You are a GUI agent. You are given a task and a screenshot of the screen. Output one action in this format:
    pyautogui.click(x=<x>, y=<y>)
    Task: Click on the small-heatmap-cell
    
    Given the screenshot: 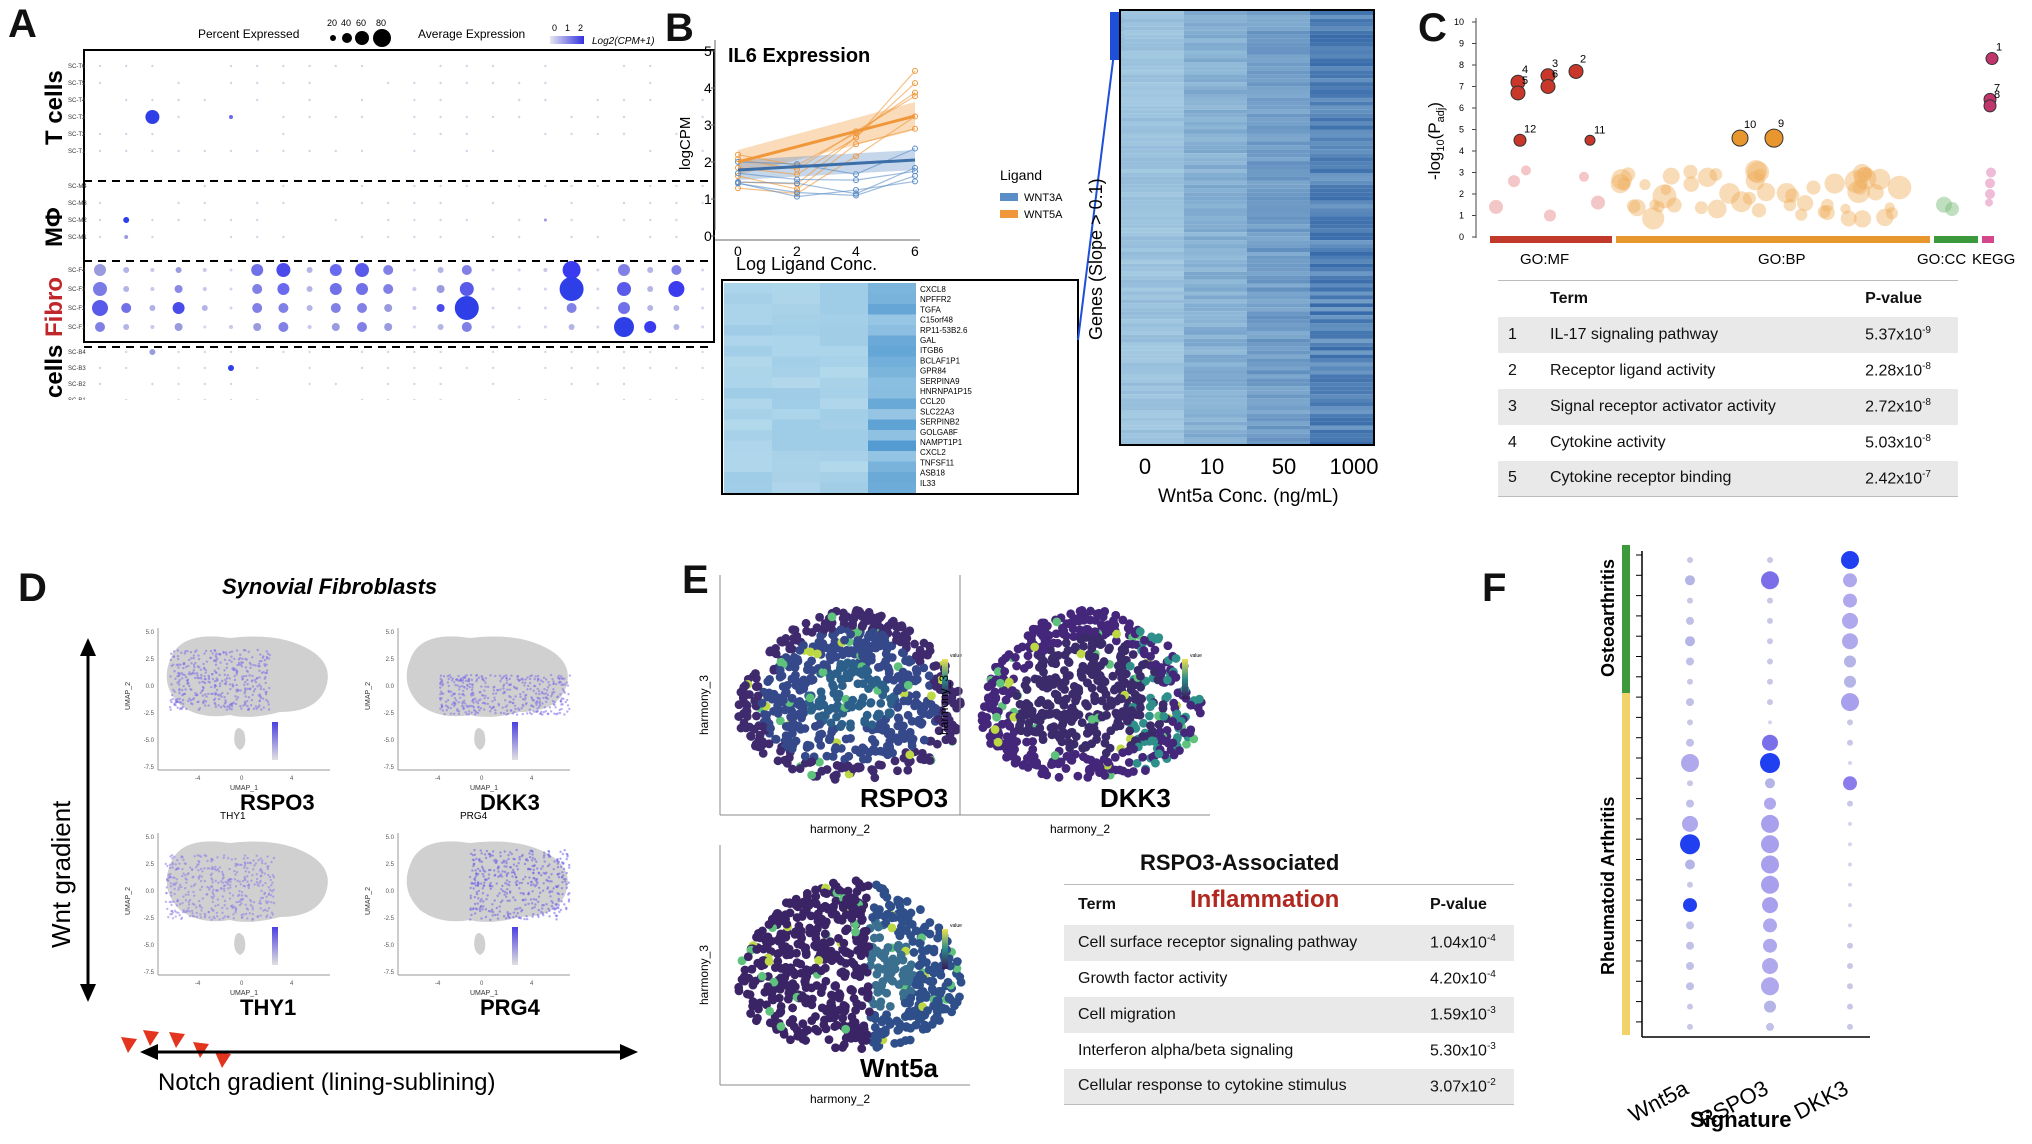 What is the action you would take?
    pyautogui.click(x=748, y=319)
    